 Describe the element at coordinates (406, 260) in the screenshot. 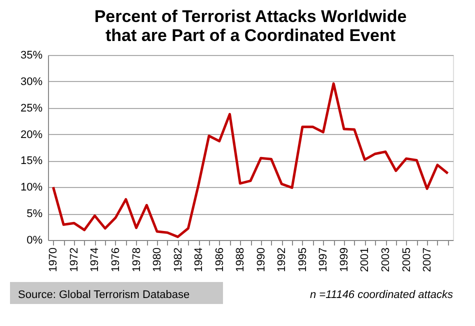

I see `x-tick-label: 2005` at that location.